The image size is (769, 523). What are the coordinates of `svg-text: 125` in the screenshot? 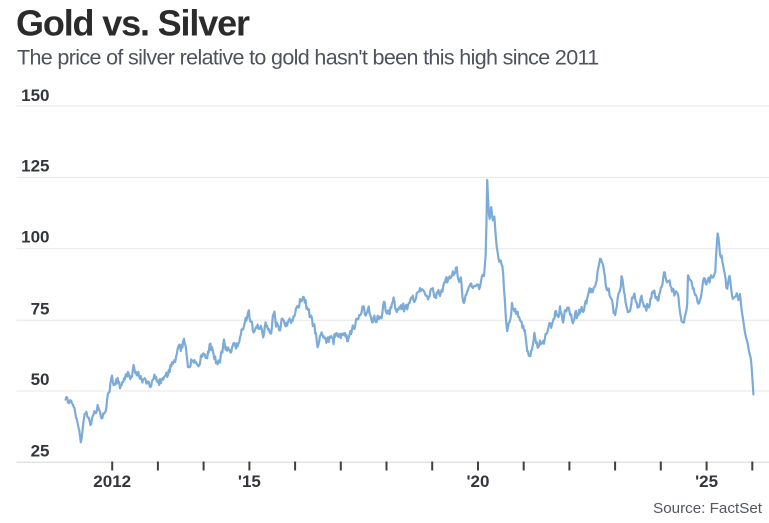 It's located at (35, 165).